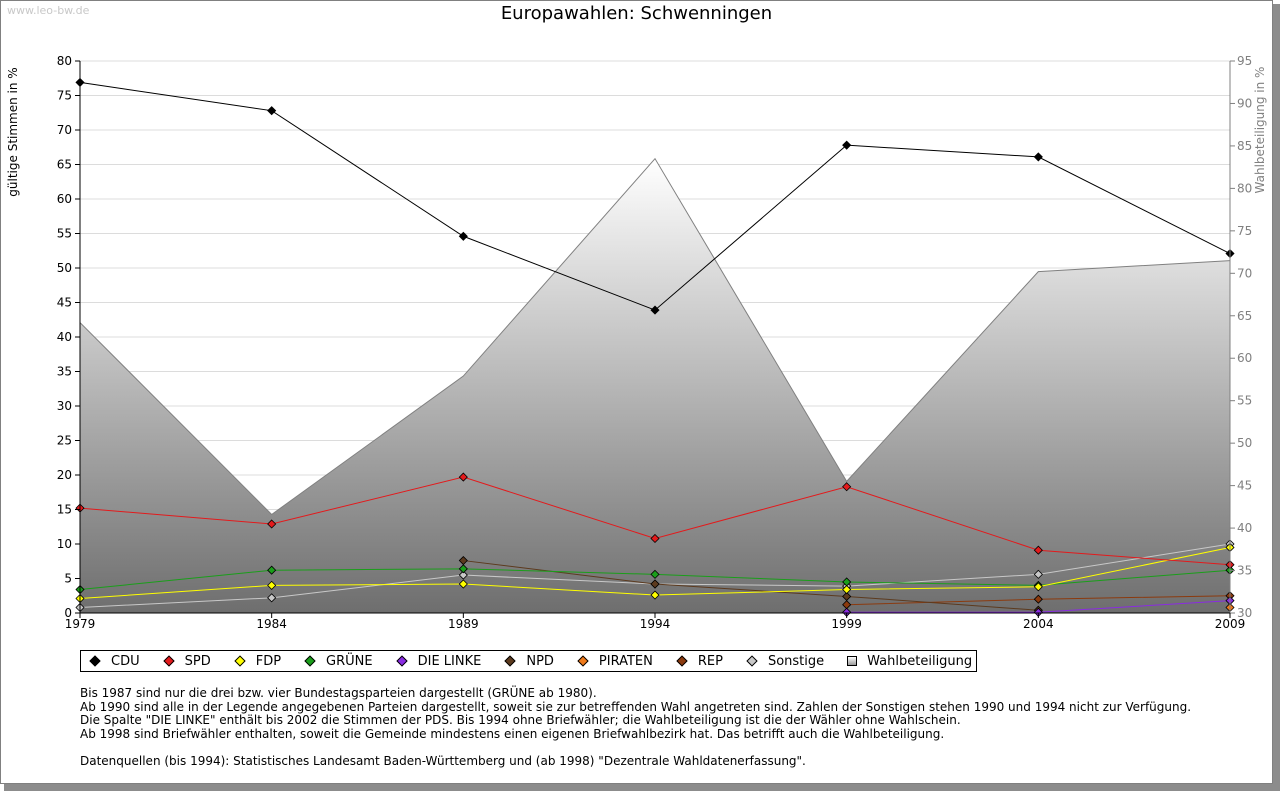 Image resolution: width=1280 pixels, height=791 pixels. I want to click on y2-tick-label: 80, so click(1244, 188).